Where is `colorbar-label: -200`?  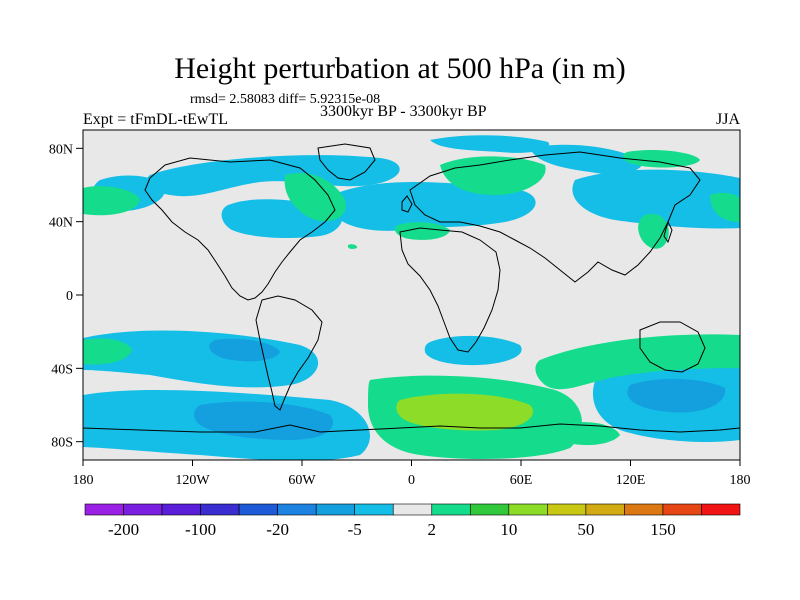
colorbar-label: -200 is located at coordinates (123, 529).